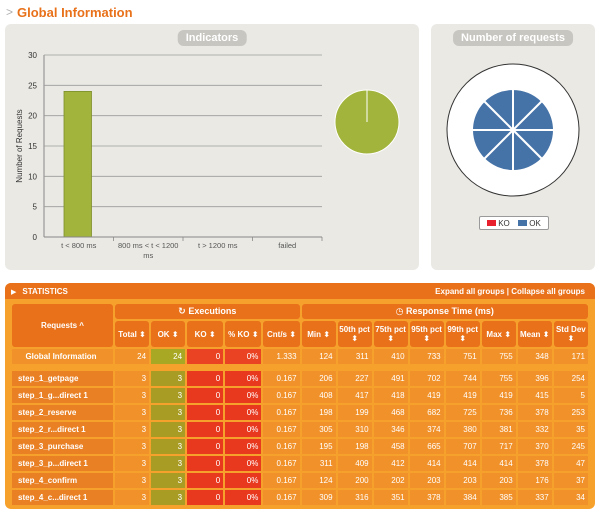 This screenshot has width=600, height=514. Describe the element at coordinates (78, 245) in the screenshot. I see `x-tick-label: t < 800 ms` at that location.